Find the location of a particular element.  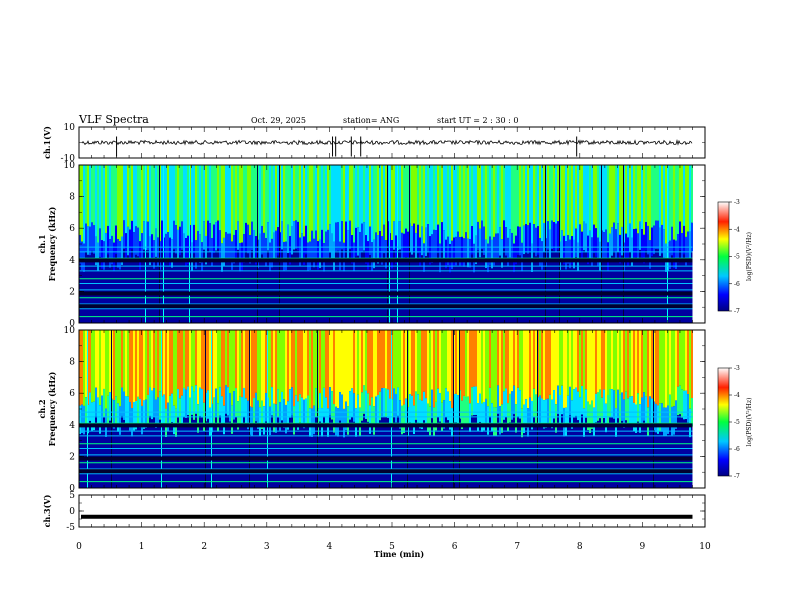

colorbar-tick-label: -4 is located at coordinates (737, 395).